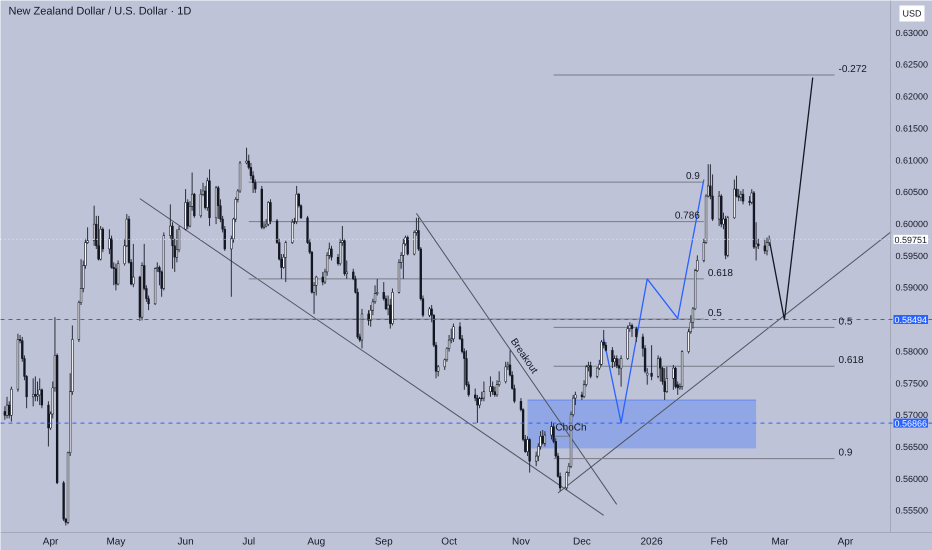 The height and width of the screenshot is (550, 932). I want to click on x-tick-label: Dec, so click(582, 542).